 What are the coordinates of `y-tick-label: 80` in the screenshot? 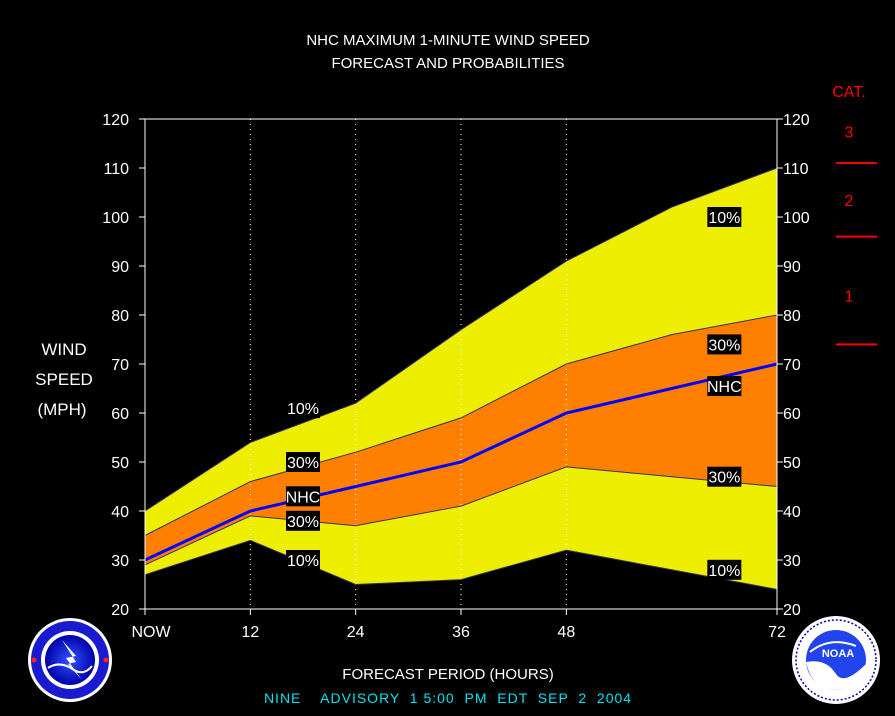 It's located at (120, 316).